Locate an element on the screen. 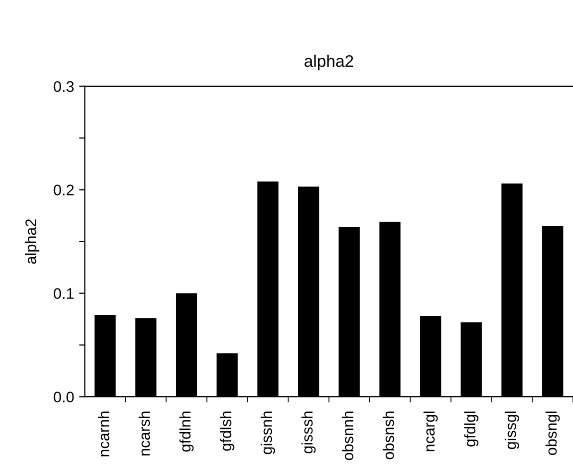  y-axis-title: alpha2 is located at coordinates (32, 241).